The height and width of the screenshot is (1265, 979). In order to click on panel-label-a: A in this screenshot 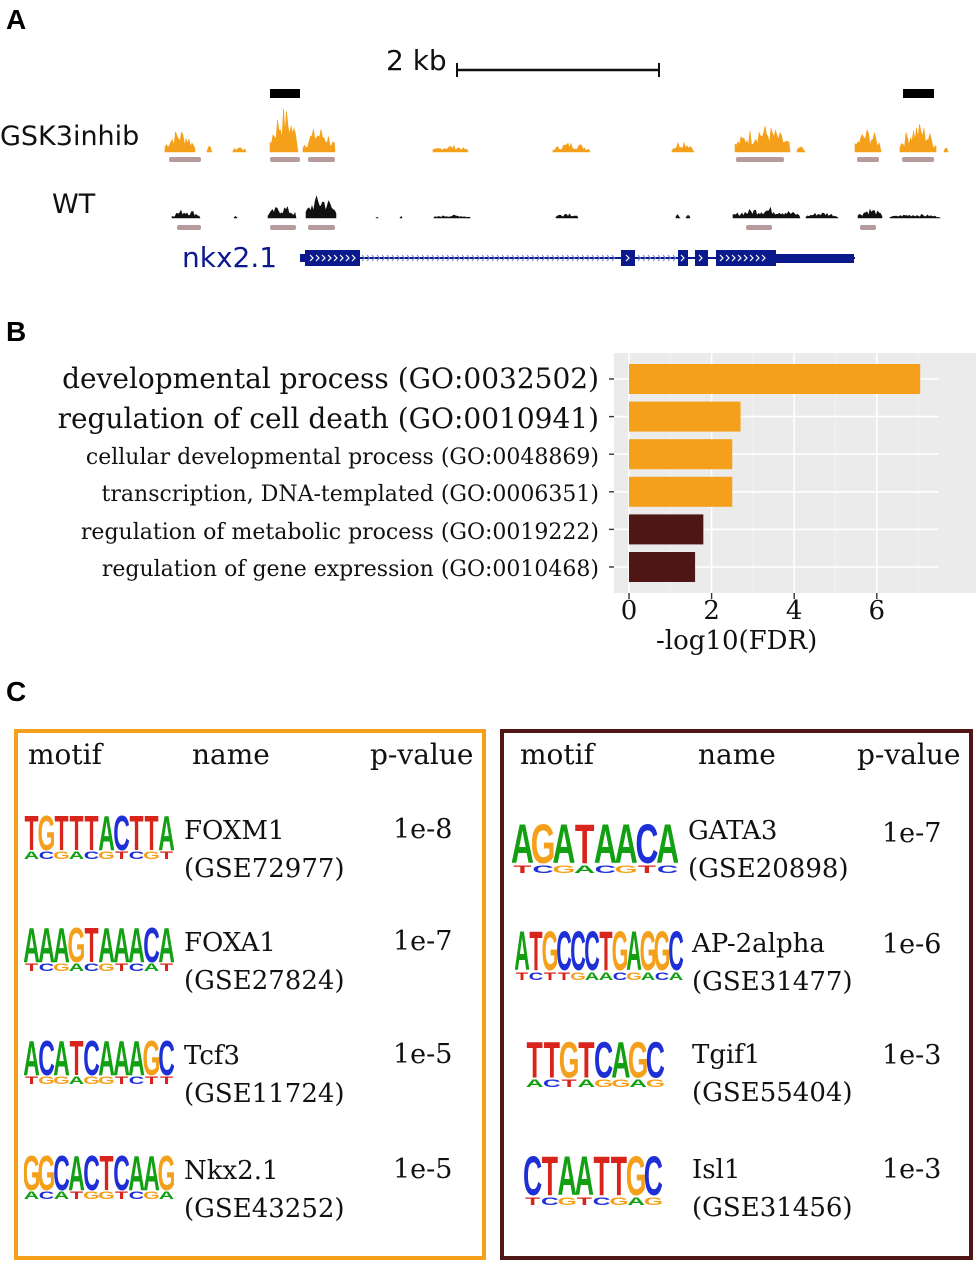, I will do `click(16, 19)`.